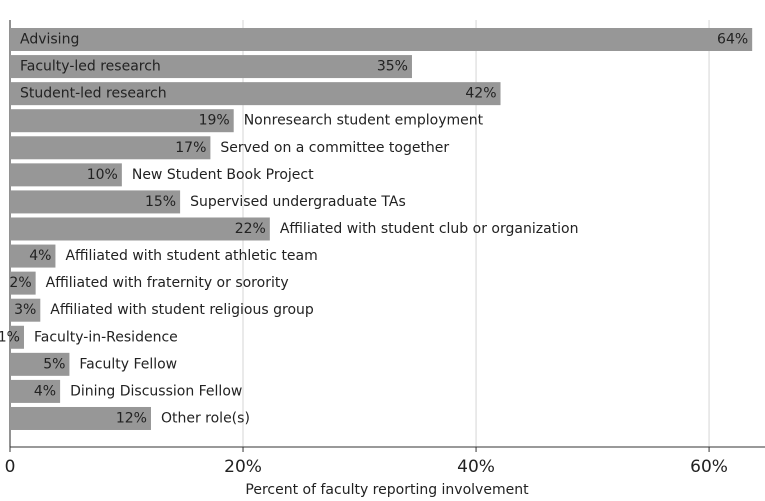 The image size is (765, 501). I want to click on value-label: 1%, so click(10, 337).